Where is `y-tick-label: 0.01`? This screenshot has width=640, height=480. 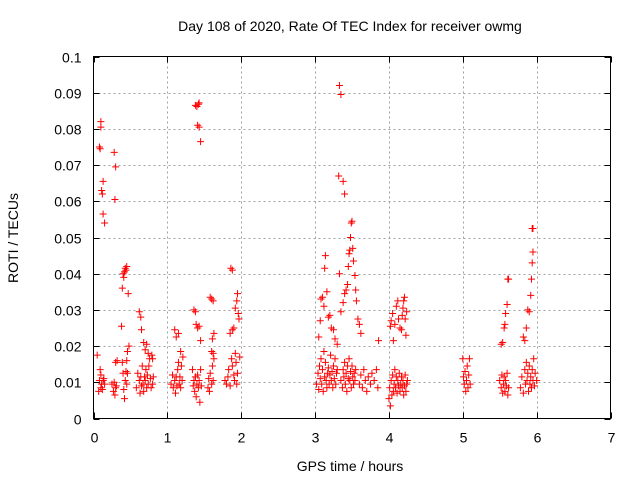 y-tick-label: 0.01 is located at coordinates (67, 383).